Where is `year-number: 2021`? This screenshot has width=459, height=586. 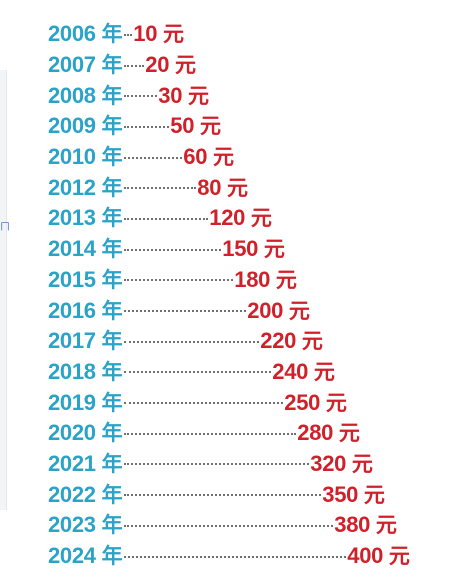 year-number: 2021 is located at coordinates (72, 463).